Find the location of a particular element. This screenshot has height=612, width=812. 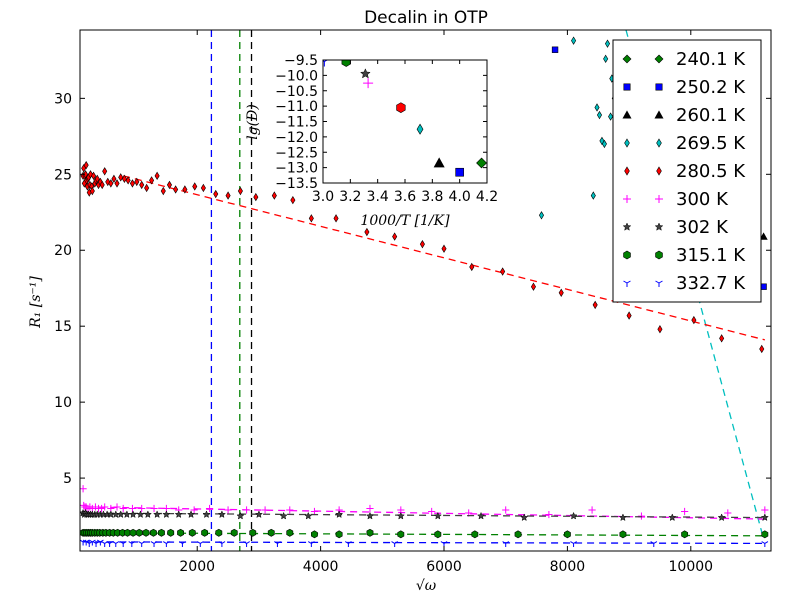

inset-y-tick-label-7: −10.0 is located at coordinates (296, 76).